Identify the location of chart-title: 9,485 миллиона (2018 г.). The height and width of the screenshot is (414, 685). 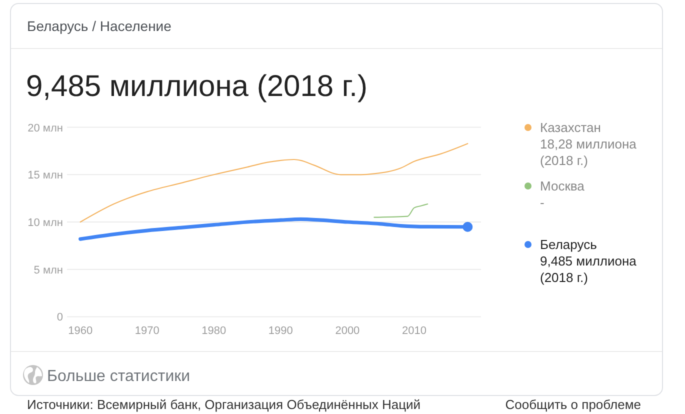
(197, 86).